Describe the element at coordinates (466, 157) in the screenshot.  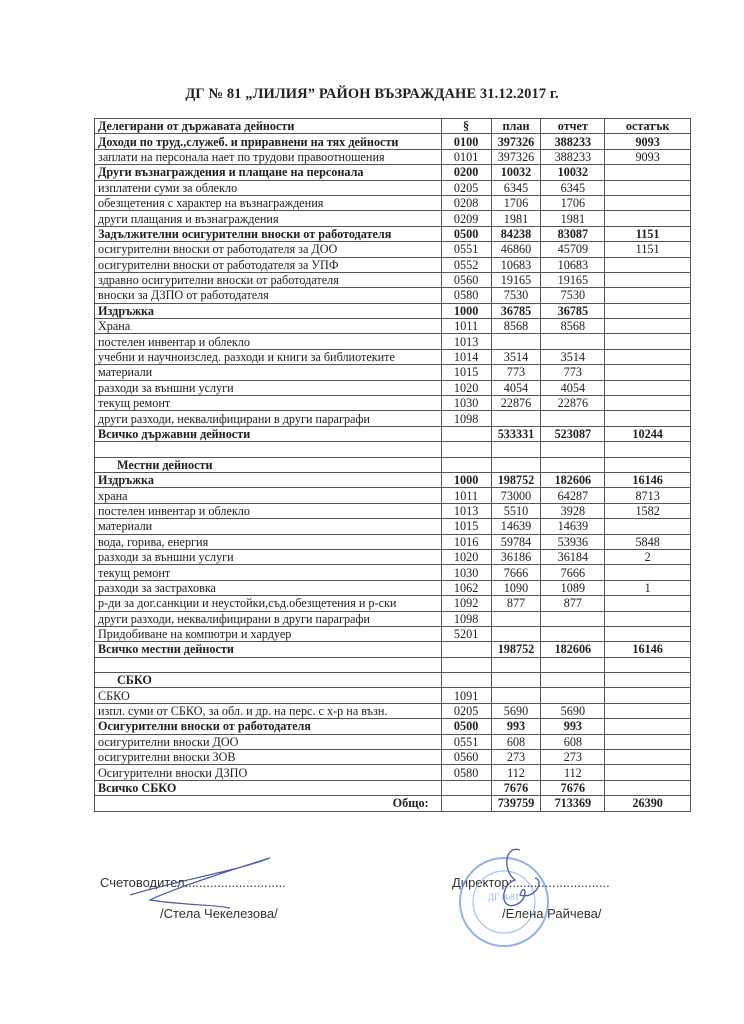
I see `row-paragraph: 0101` at that location.